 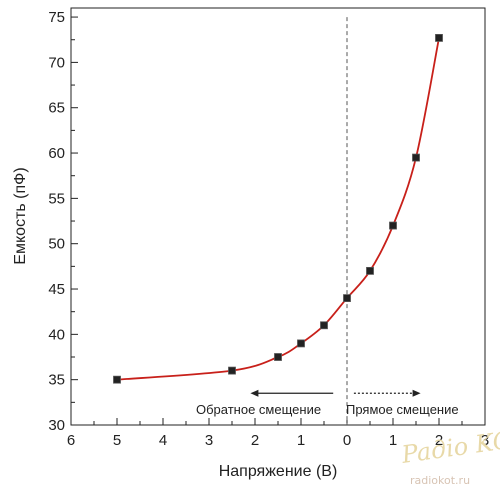 I want to click on x-tick-label: 5, so click(x=117, y=440).